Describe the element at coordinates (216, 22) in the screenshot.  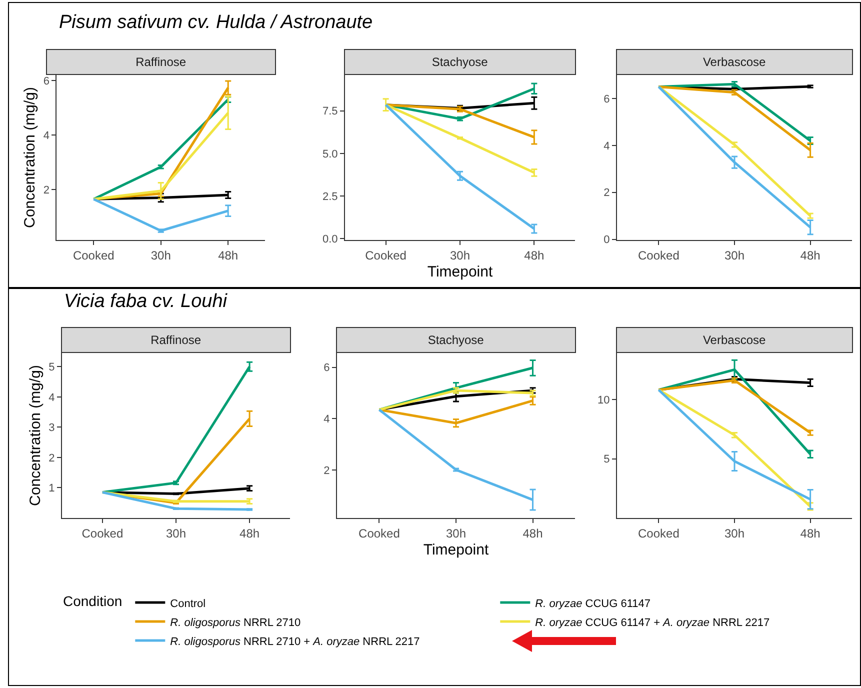
I see `text: Pisum sativum cv. Hulda / Astronaute` at that location.